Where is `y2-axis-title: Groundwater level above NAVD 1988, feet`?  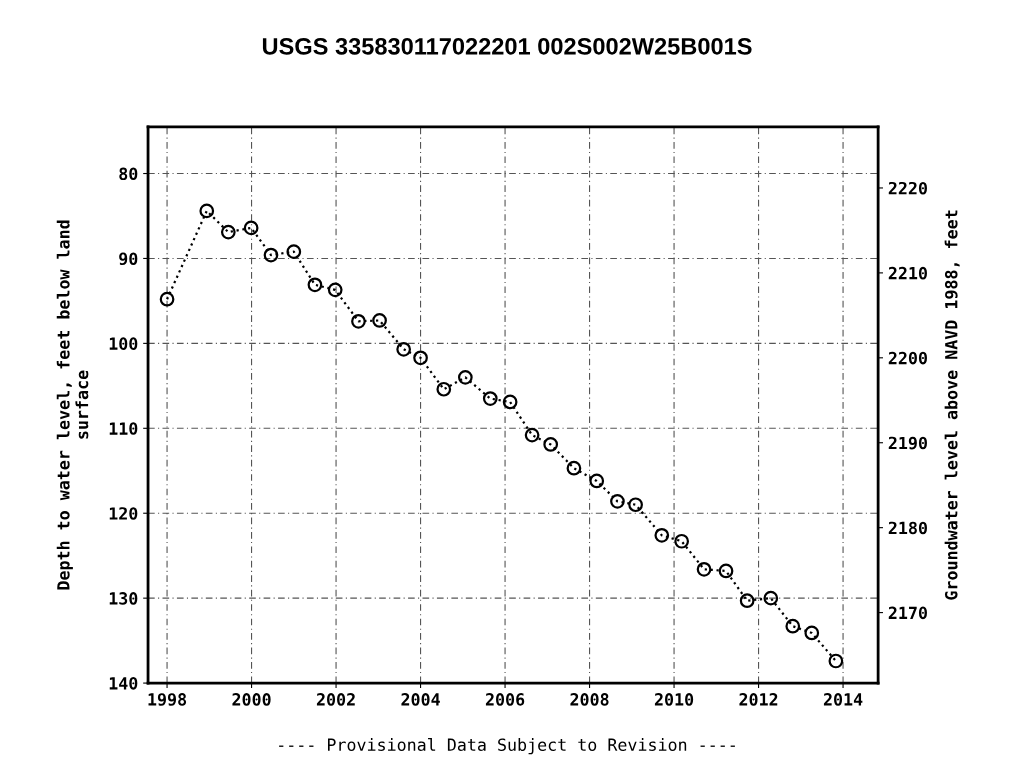
y2-axis-title: Groundwater level above NAVD 1988, feet is located at coordinates (952, 405).